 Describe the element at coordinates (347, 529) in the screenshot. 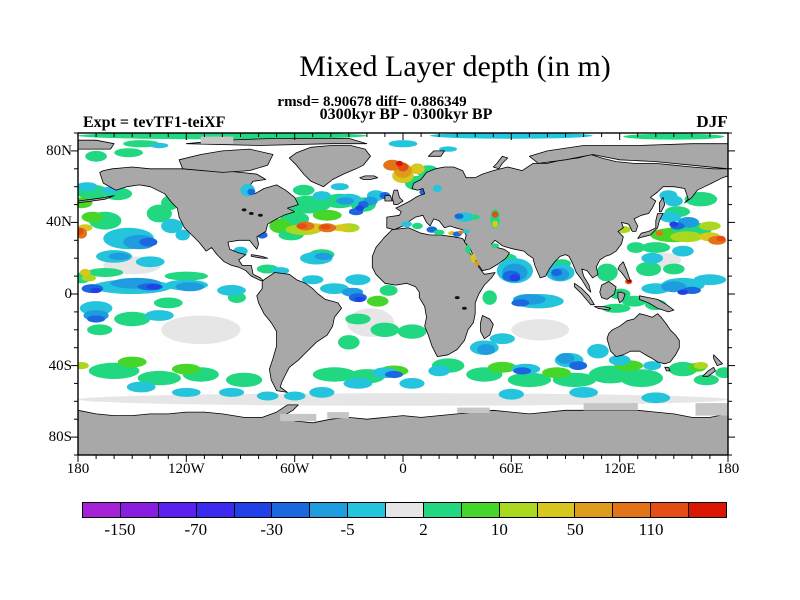

I see `colorbar-tick-label: -5` at that location.